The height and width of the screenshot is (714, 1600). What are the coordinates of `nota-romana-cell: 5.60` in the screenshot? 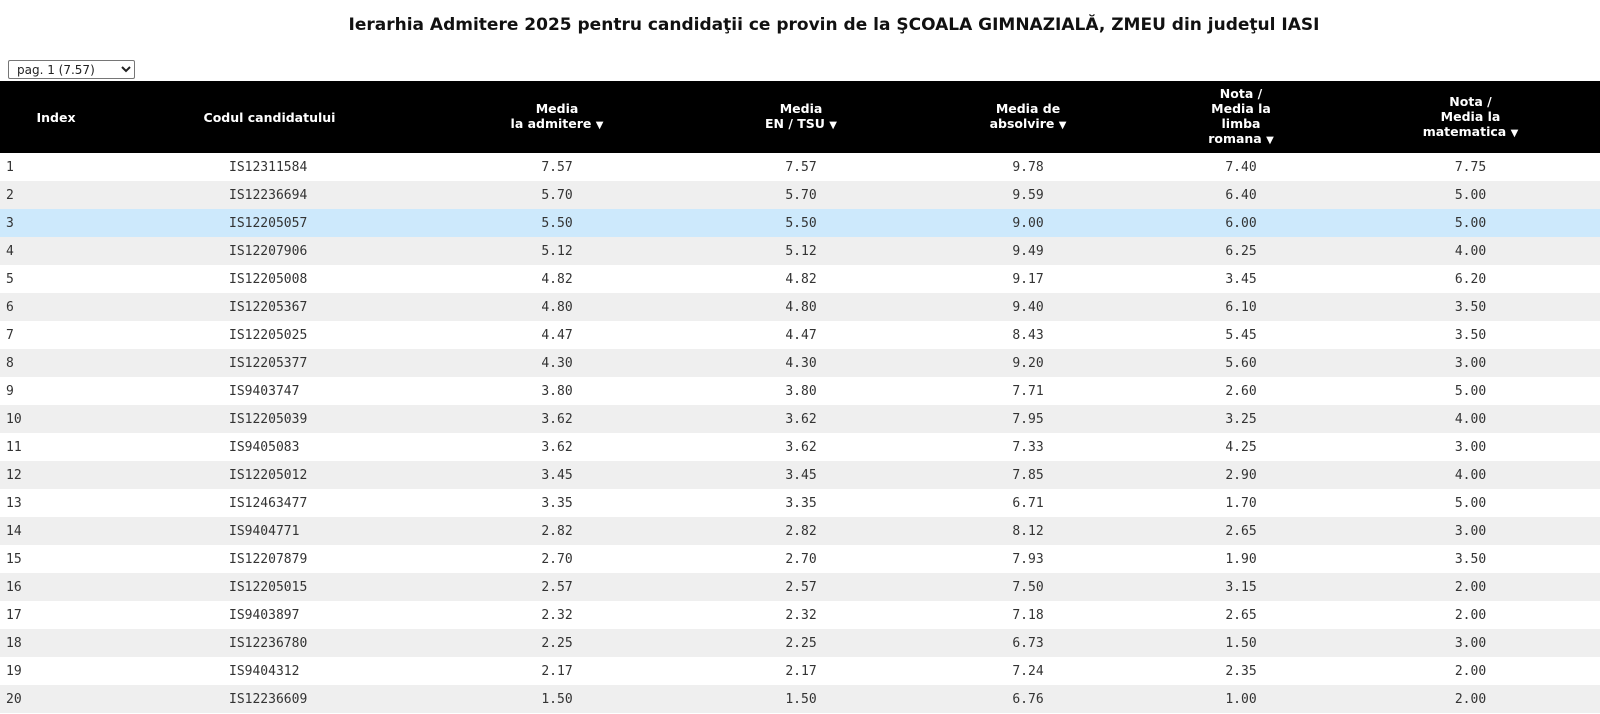 It's located at (1241, 363).